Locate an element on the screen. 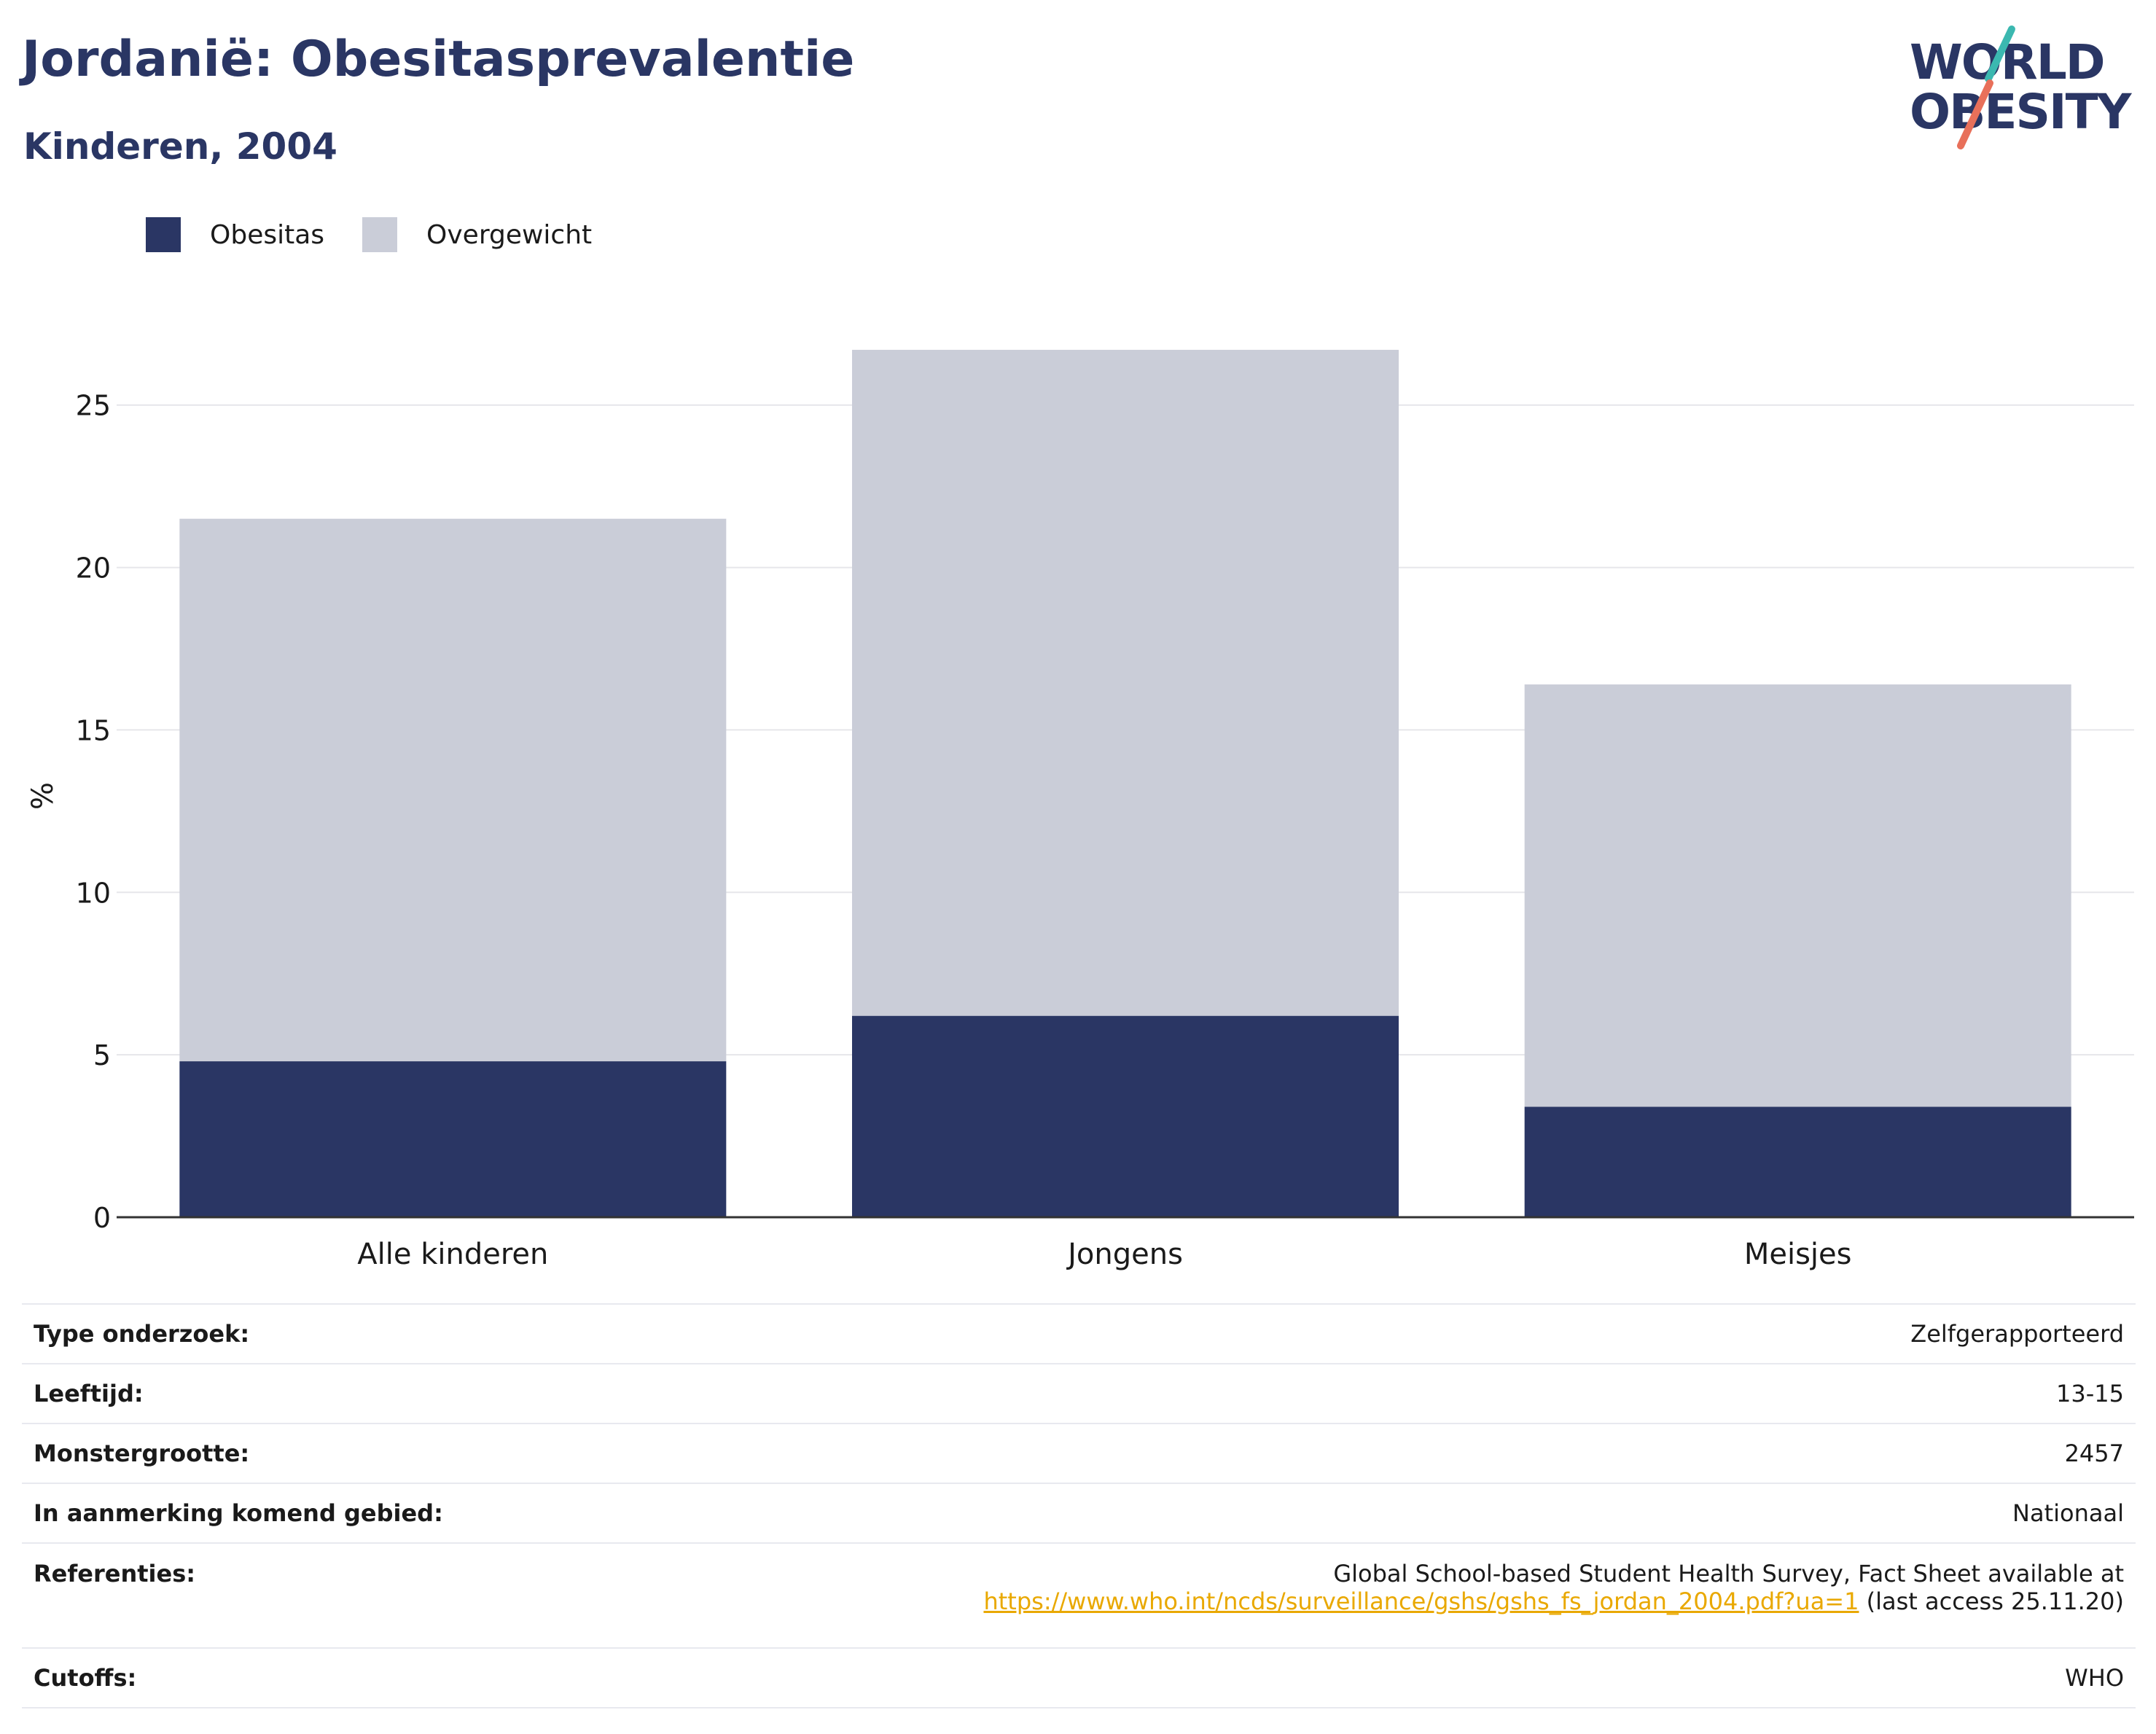  chart-legend: Obesitas Overgewicht is located at coordinates (388, 234).